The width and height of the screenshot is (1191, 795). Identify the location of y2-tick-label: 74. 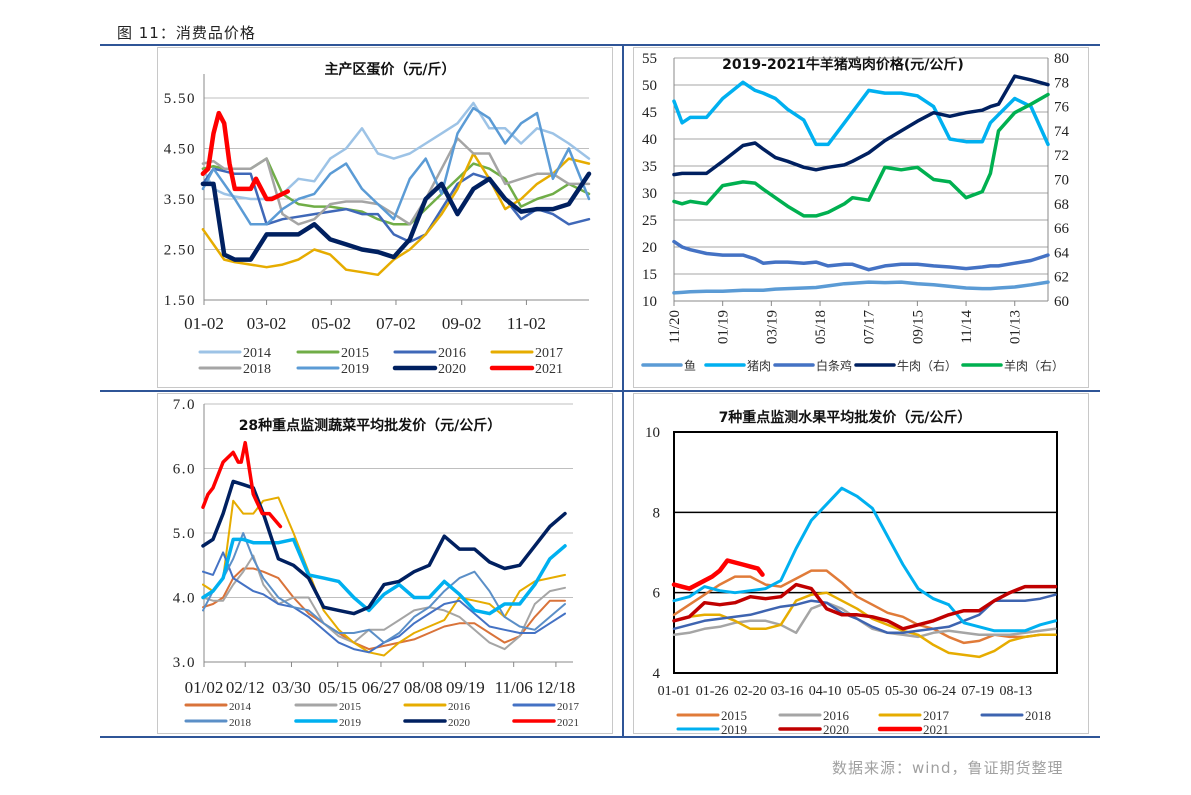
(1062, 132).